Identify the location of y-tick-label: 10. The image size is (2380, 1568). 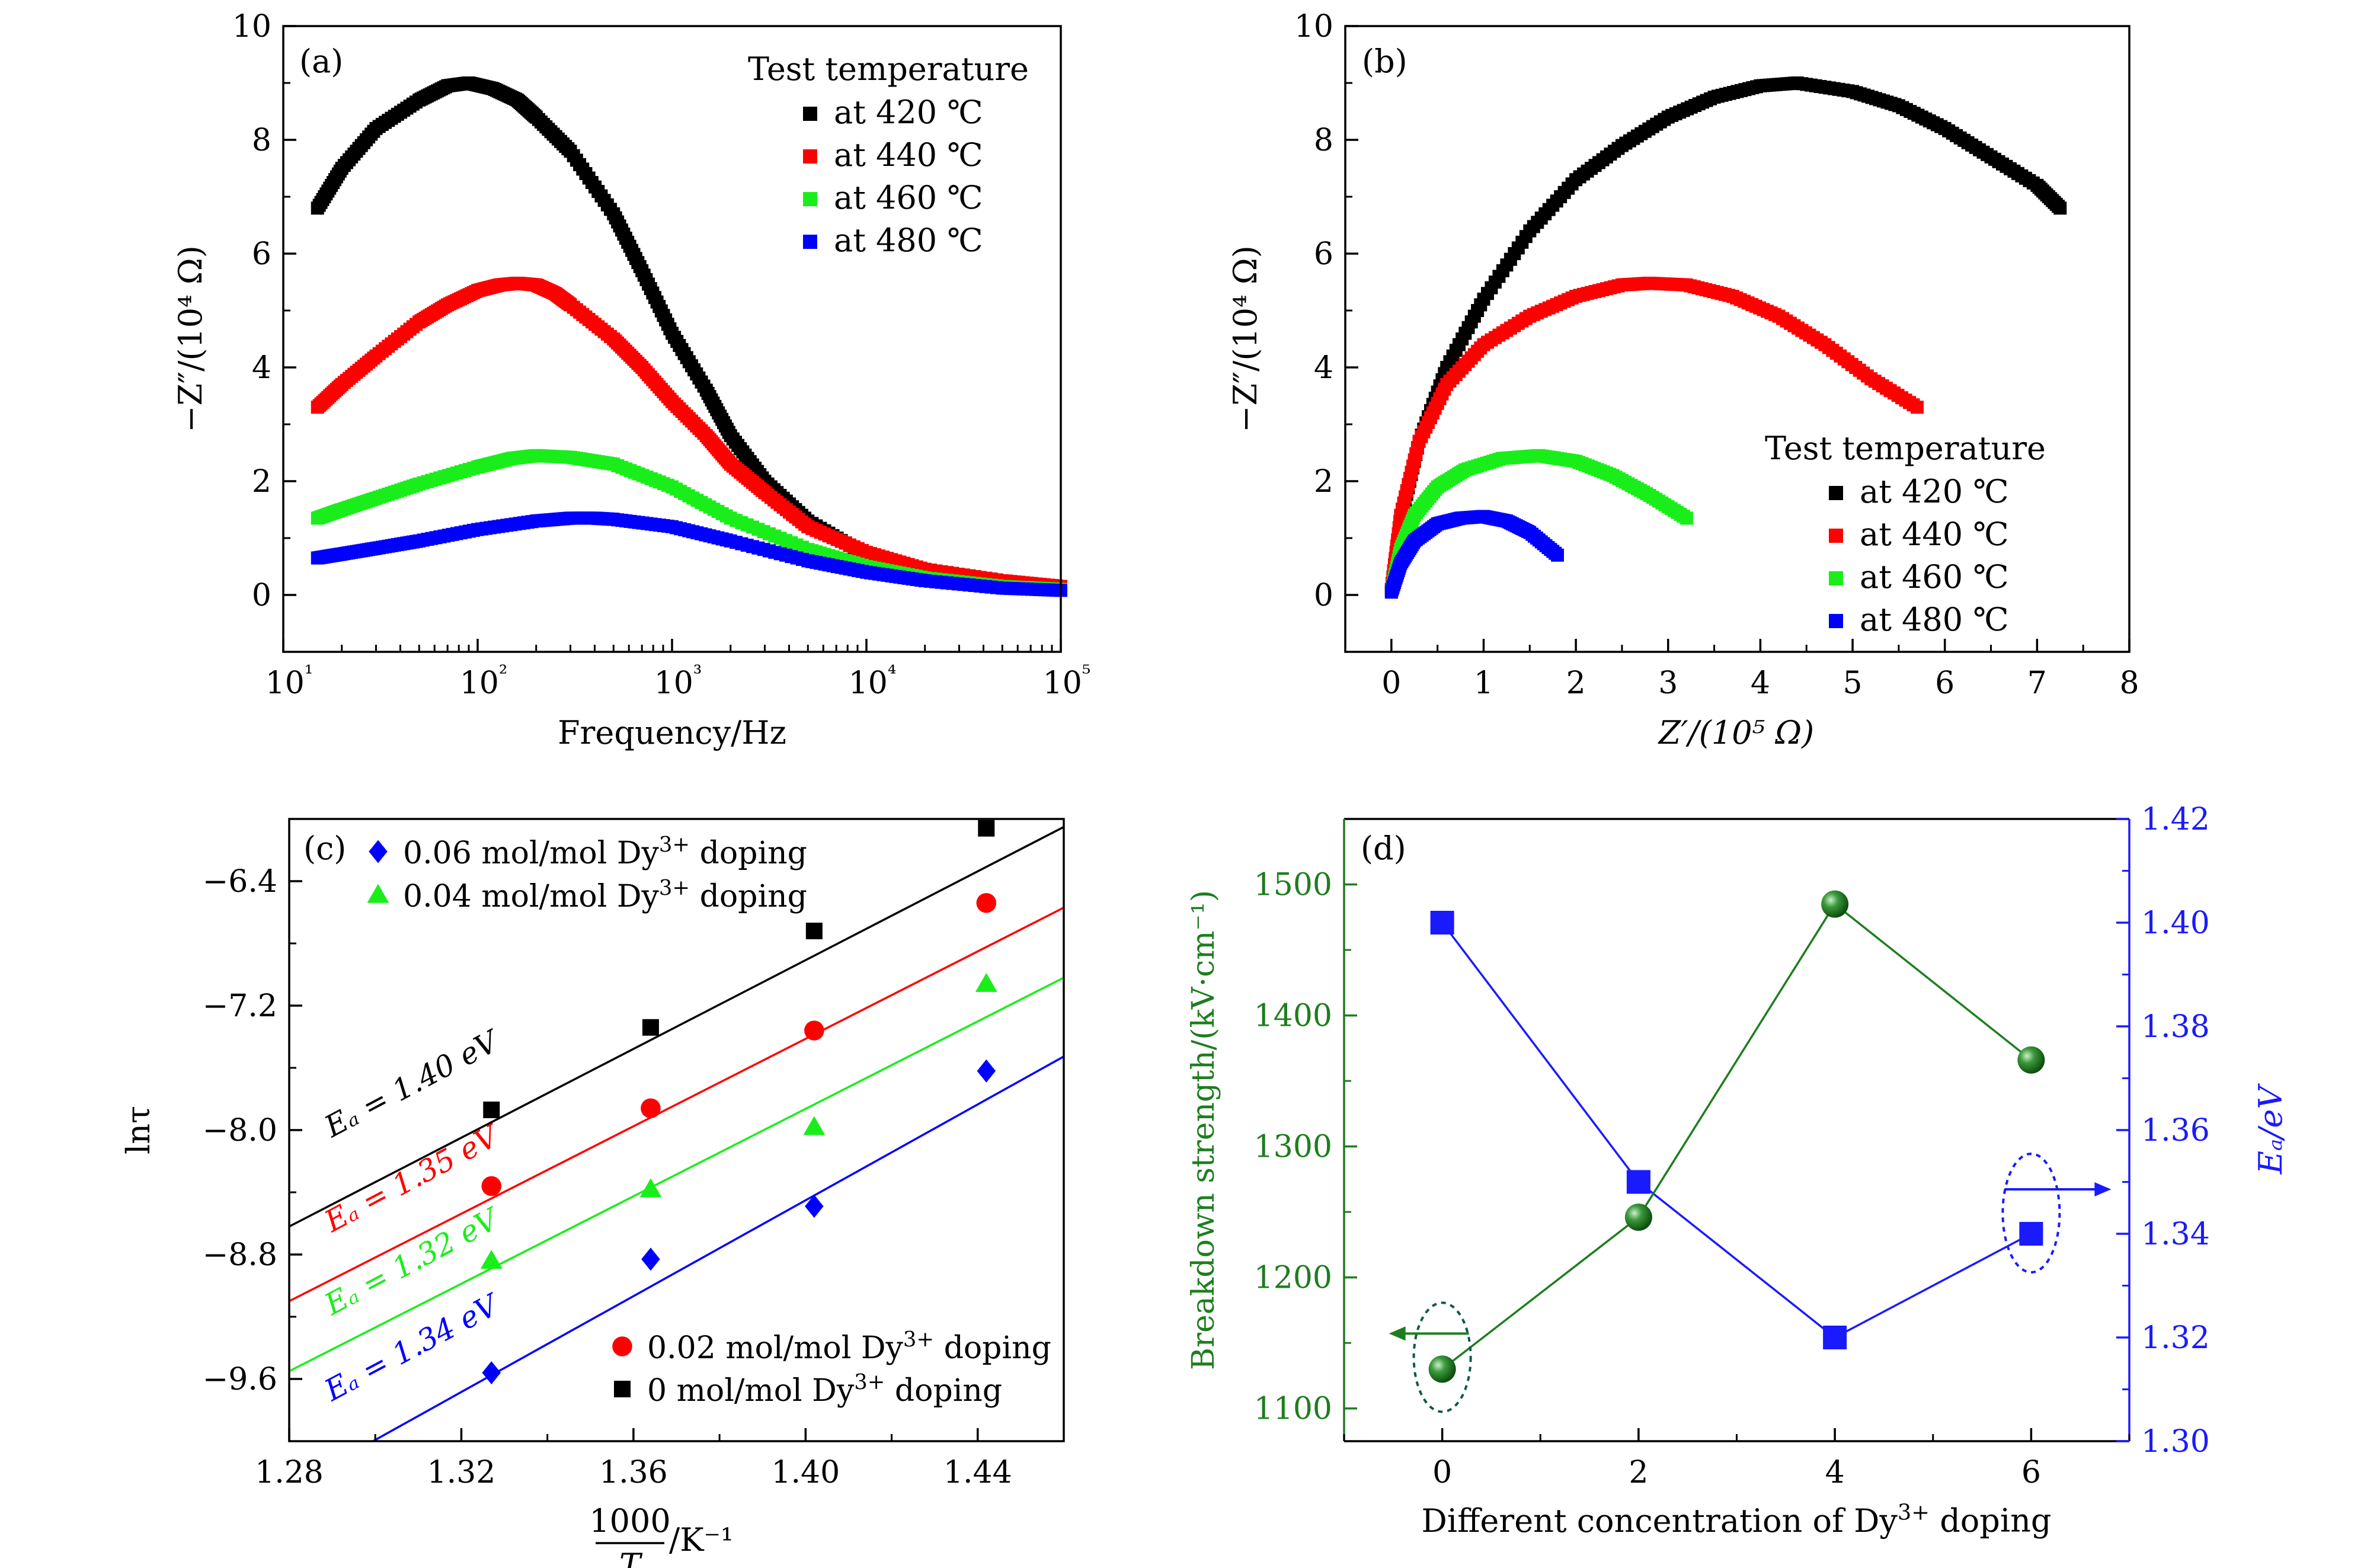
(252, 26).